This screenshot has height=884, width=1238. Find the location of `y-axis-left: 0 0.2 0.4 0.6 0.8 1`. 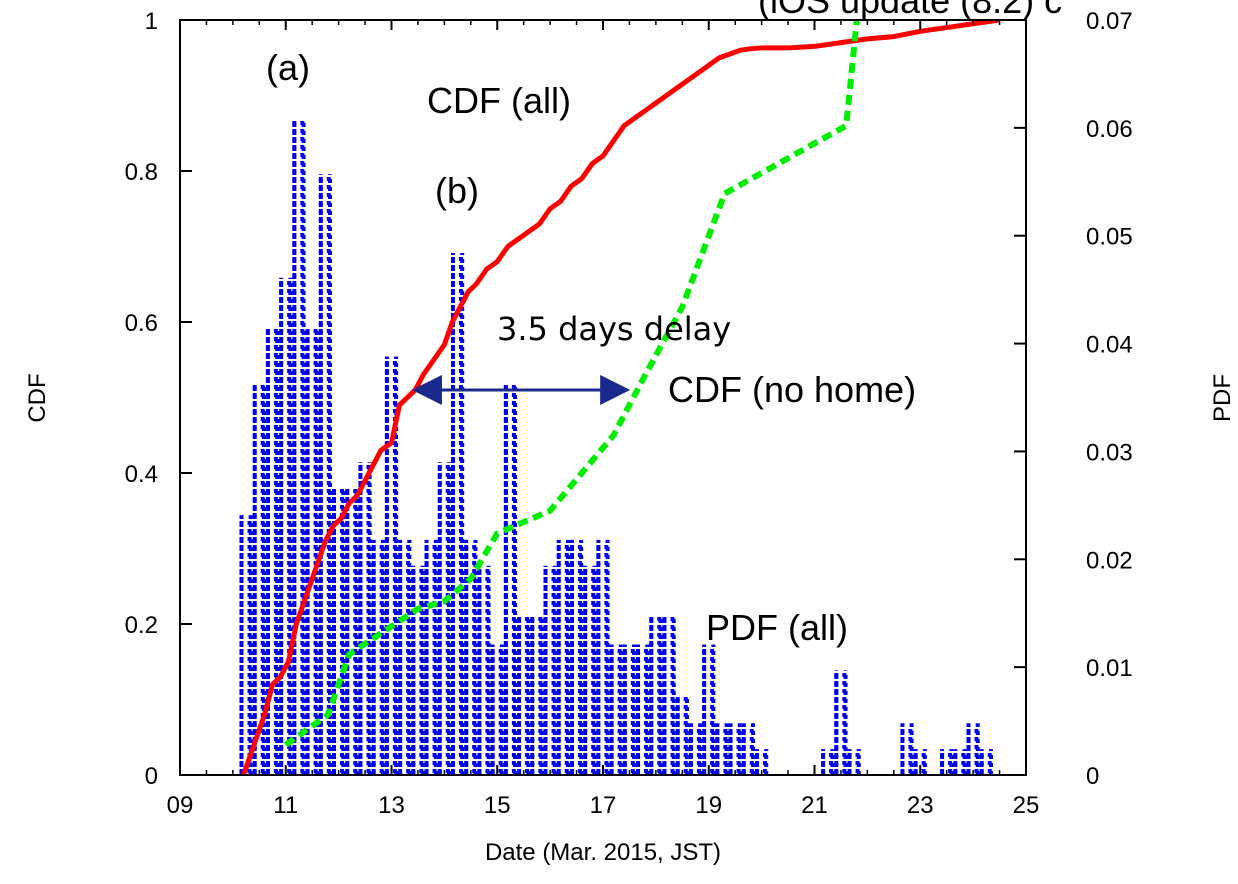

y-axis-left: 0 0.2 0.4 0.6 0.8 1 is located at coordinates (158, 399).